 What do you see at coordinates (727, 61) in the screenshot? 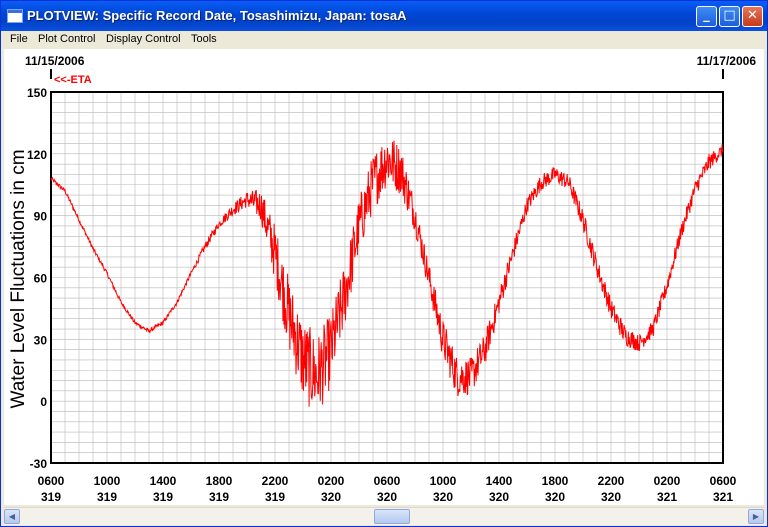
I see `end-date-label: 11/17/2006` at bounding box center [727, 61].